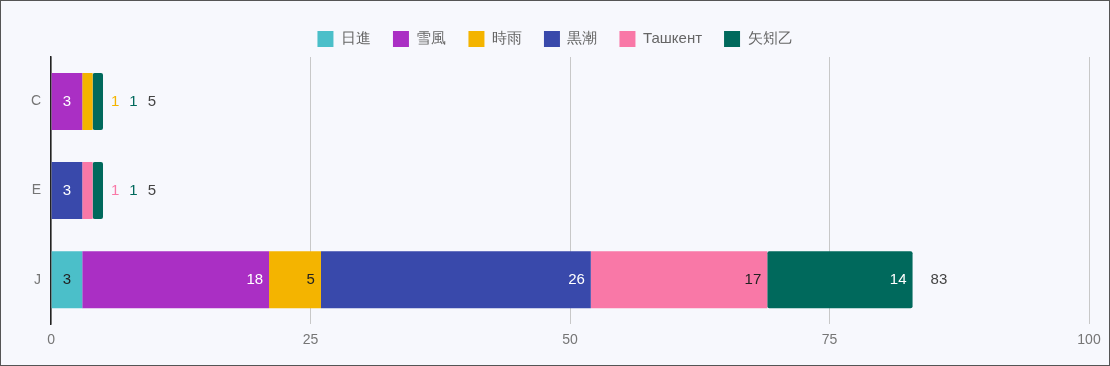 The image size is (1110, 366). I want to click on legend-label: 黒潮, so click(582, 38).